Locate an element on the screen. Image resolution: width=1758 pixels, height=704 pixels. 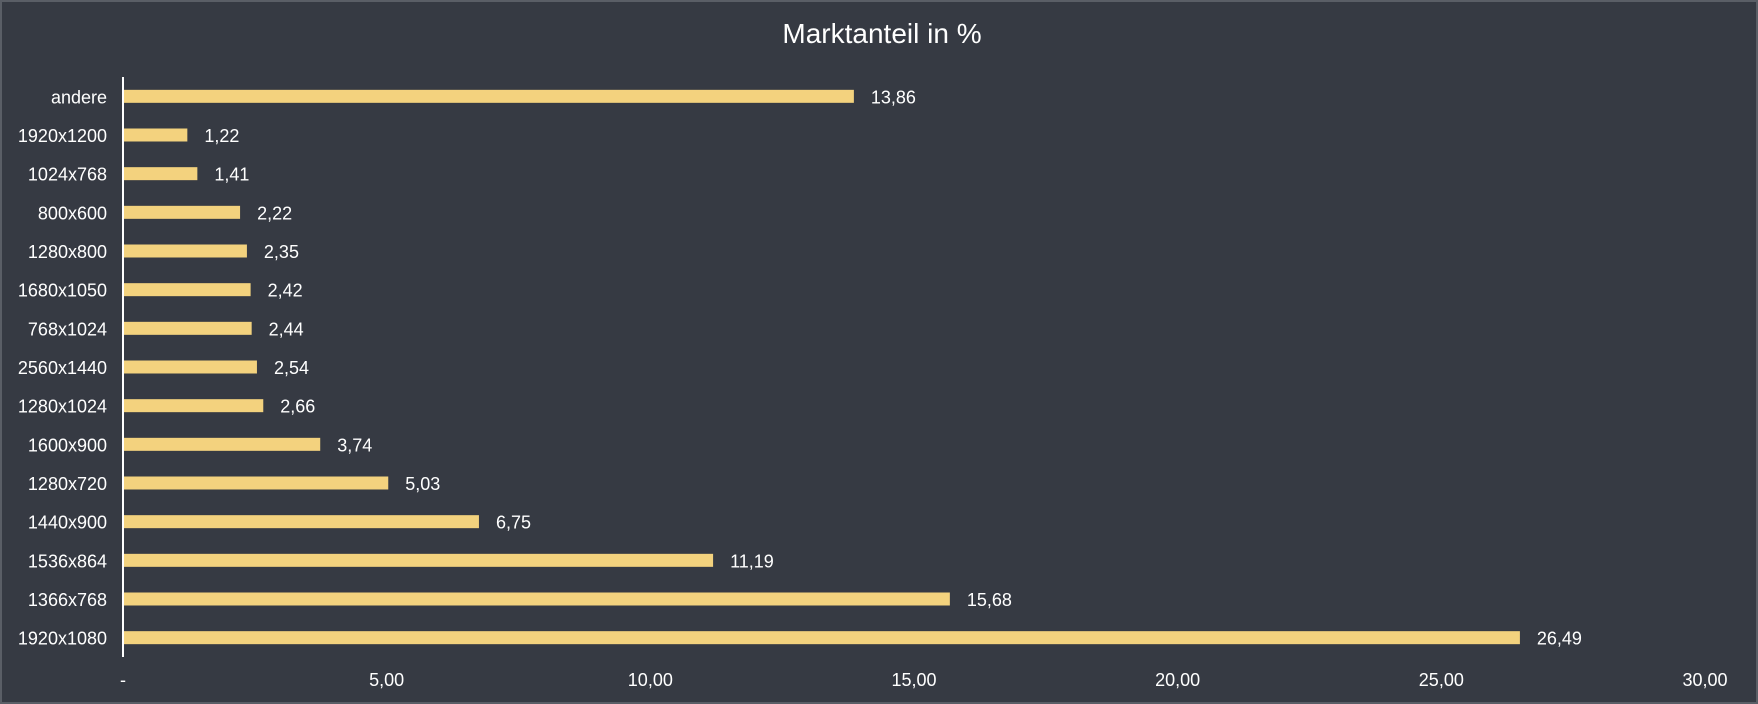
bar-1600x900 is located at coordinates (222, 444).